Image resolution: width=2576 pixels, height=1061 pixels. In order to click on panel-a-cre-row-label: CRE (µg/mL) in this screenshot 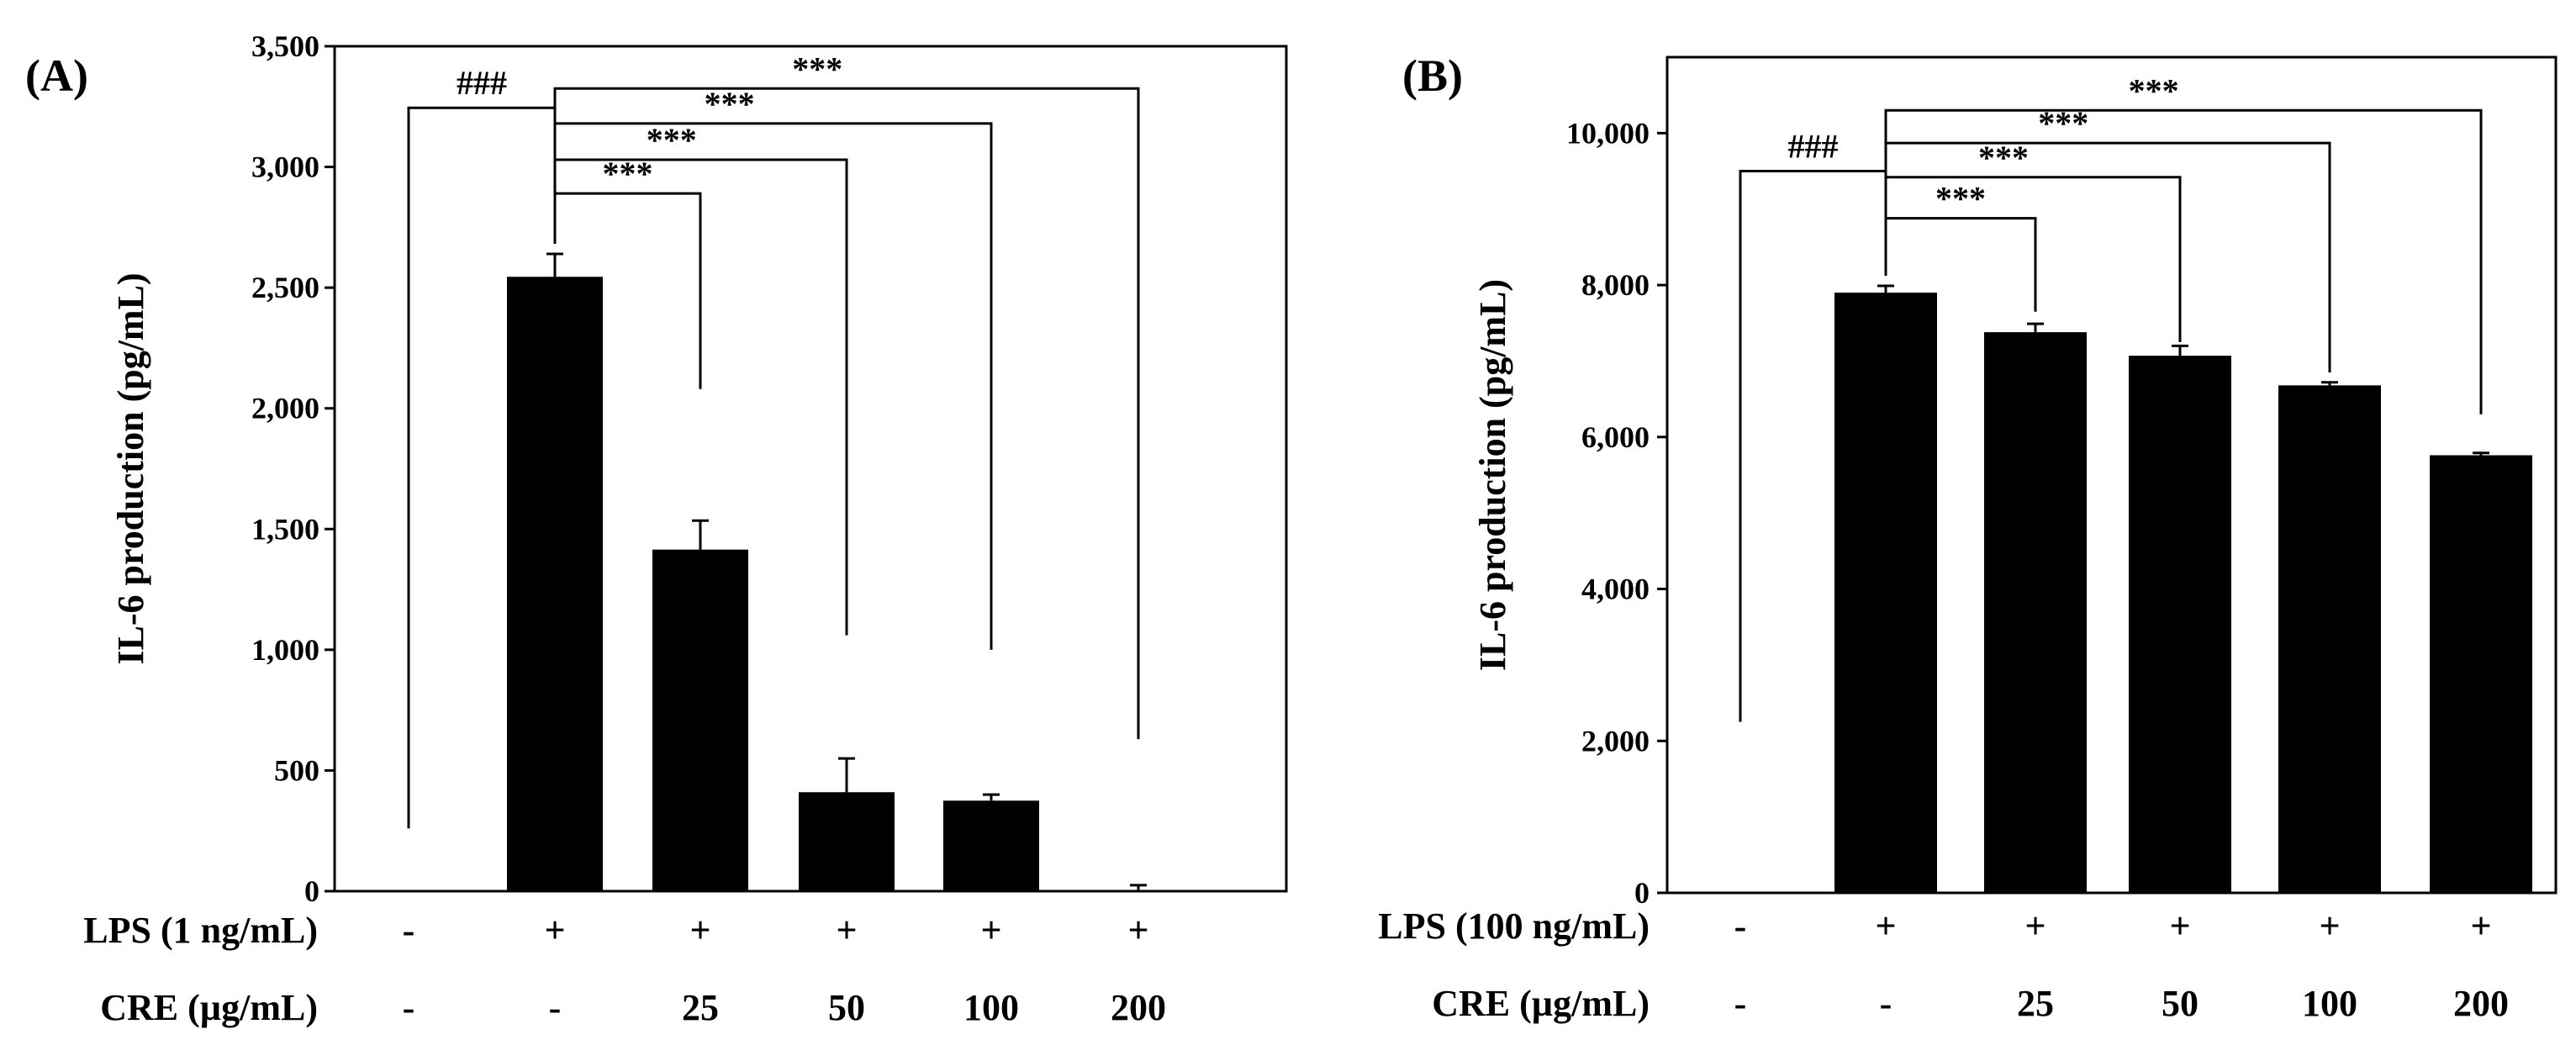, I will do `click(209, 1007)`.